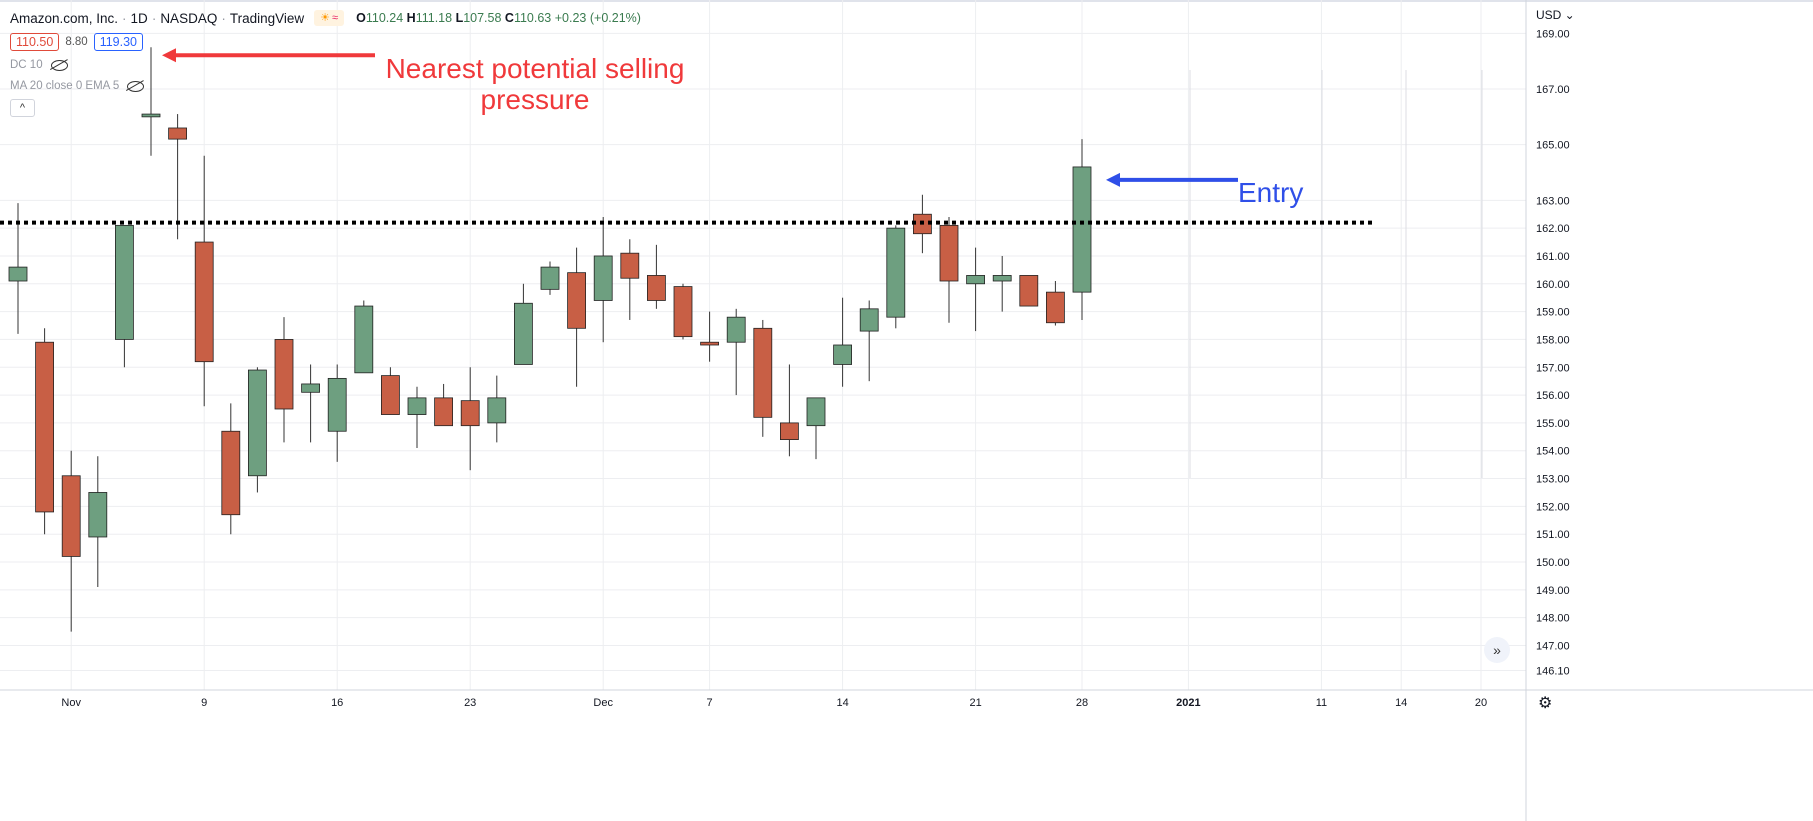 This screenshot has height=821, width=1813. I want to click on x-tick-label: 20, so click(1481, 703).